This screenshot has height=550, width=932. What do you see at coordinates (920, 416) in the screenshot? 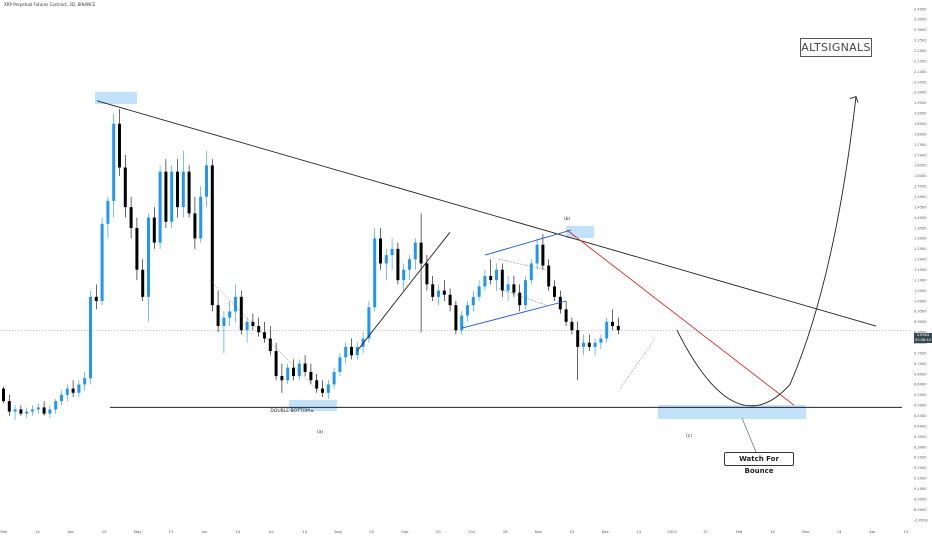
I see `y-tick-label: 0.4500` at bounding box center [920, 416].